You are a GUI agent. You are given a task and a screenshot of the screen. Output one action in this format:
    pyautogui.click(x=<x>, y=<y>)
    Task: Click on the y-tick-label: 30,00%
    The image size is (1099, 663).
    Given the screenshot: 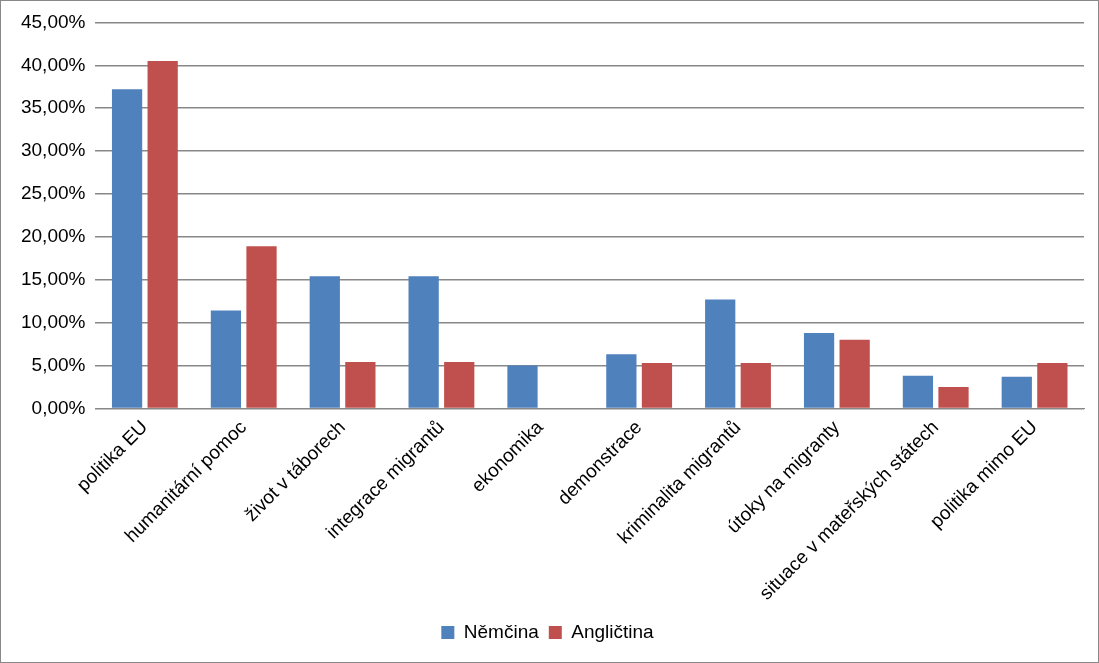 What is the action you would take?
    pyautogui.click(x=53, y=150)
    